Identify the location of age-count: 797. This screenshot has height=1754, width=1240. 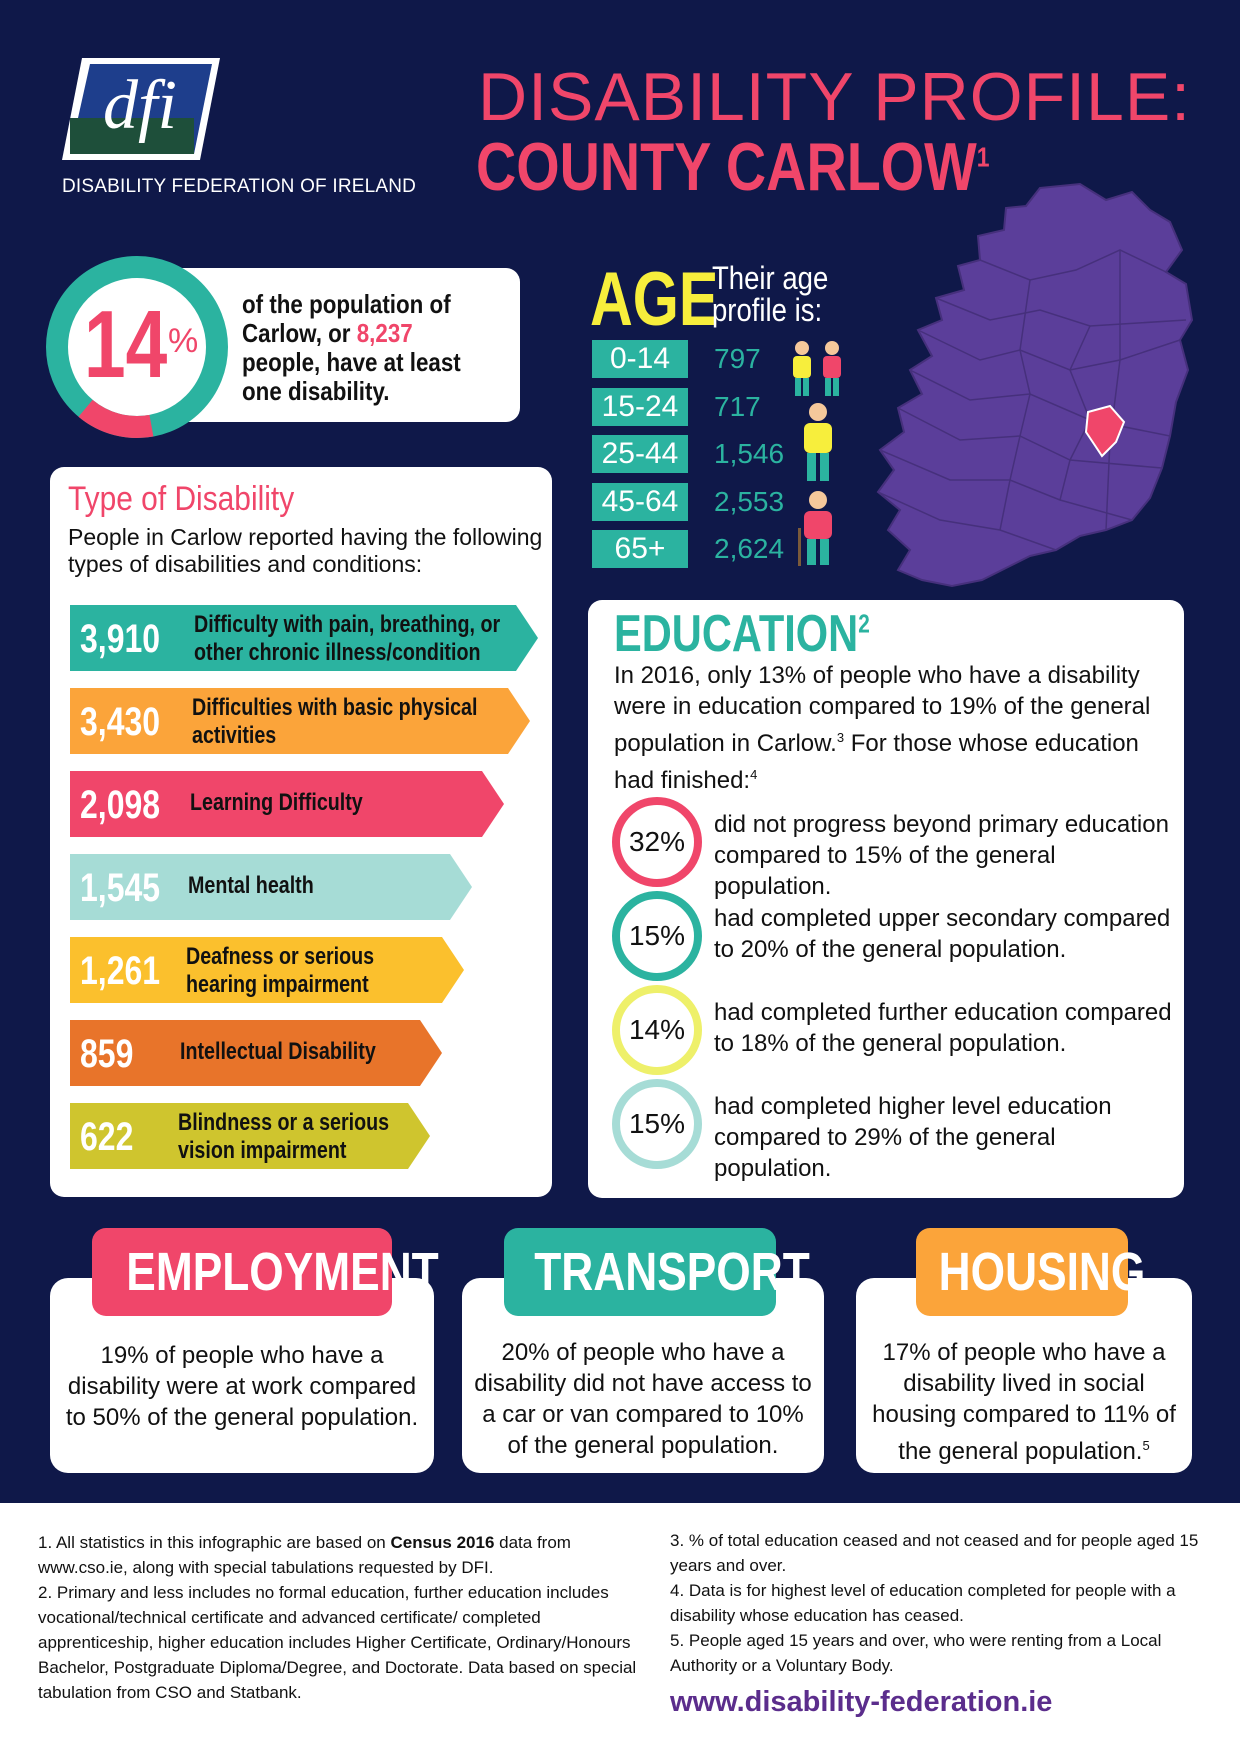
(737, 358).